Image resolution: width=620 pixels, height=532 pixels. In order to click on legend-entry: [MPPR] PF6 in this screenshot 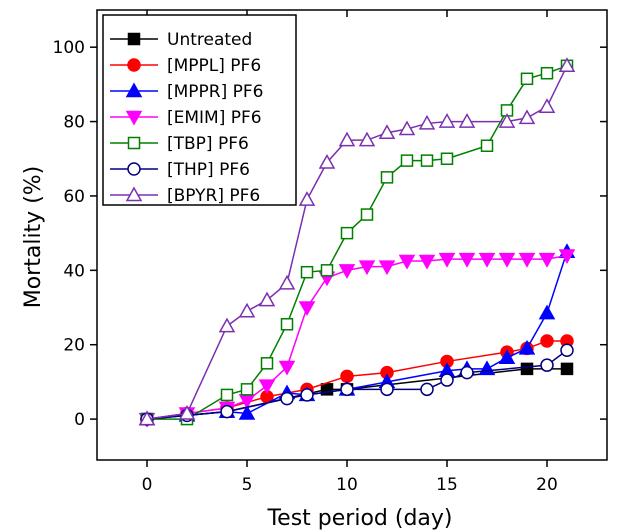, I will do `click(187, 92)`.